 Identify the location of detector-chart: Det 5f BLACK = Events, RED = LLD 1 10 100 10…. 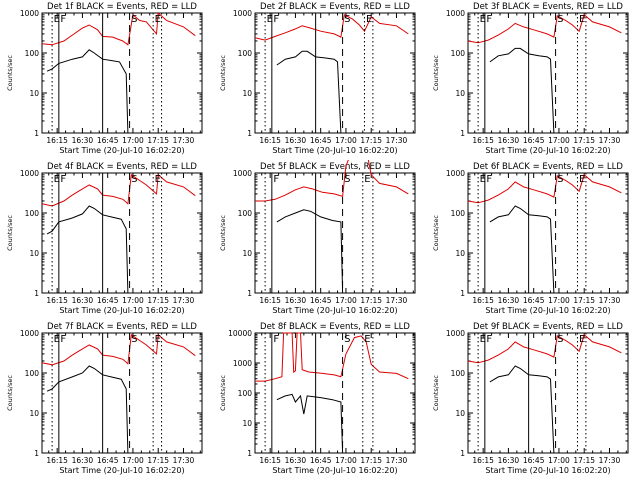
(317, 237).